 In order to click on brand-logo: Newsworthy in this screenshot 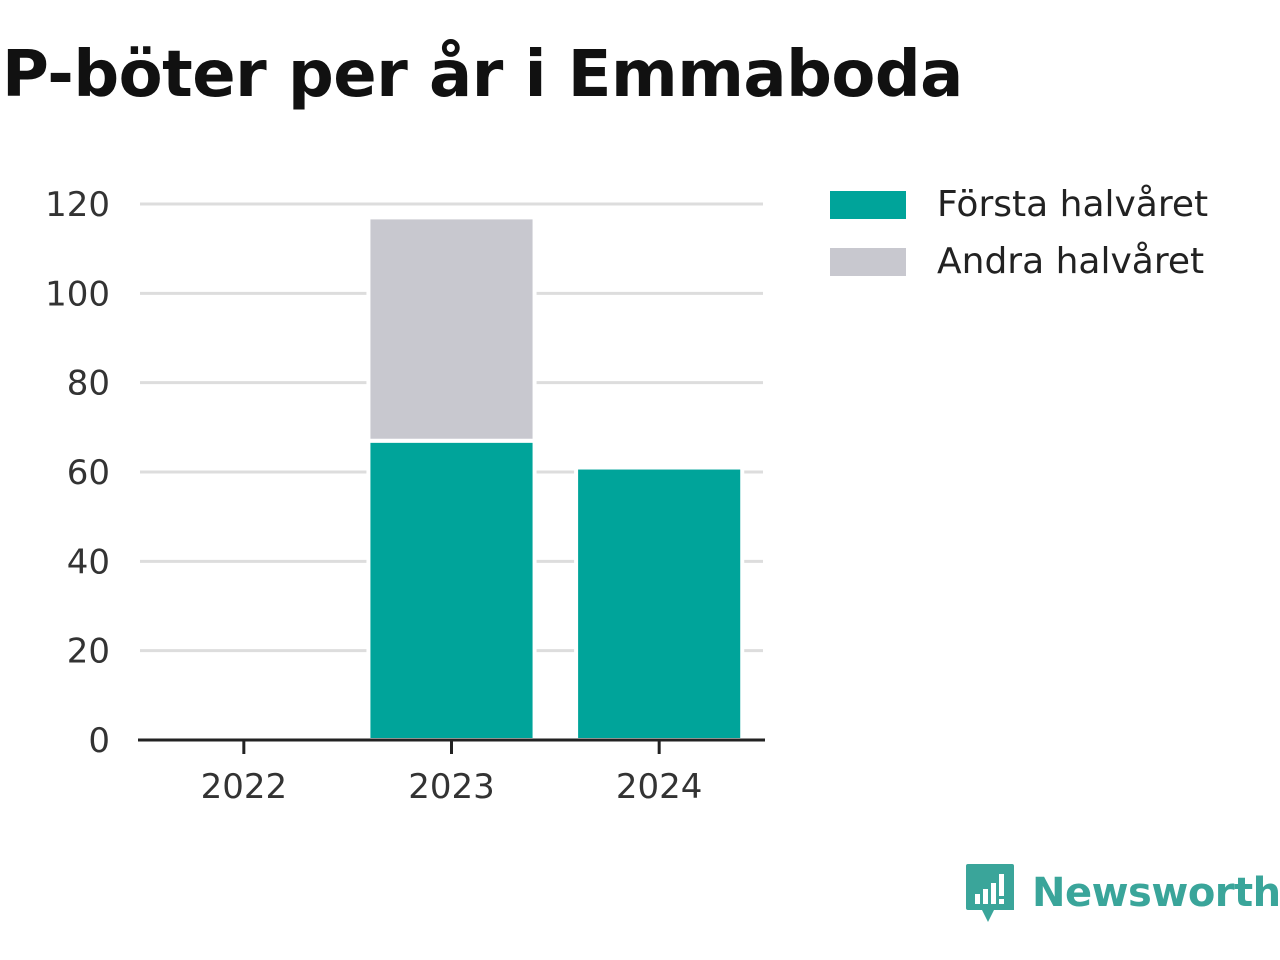, I will do `click(1122, 893)`.